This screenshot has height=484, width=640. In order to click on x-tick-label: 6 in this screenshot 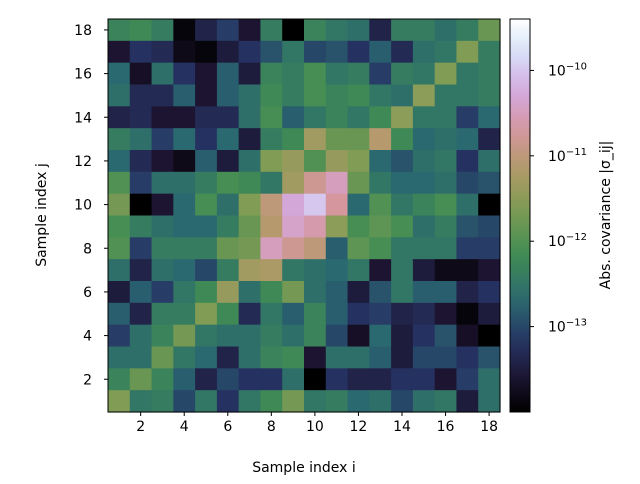, I will do `click(227, 427)`.